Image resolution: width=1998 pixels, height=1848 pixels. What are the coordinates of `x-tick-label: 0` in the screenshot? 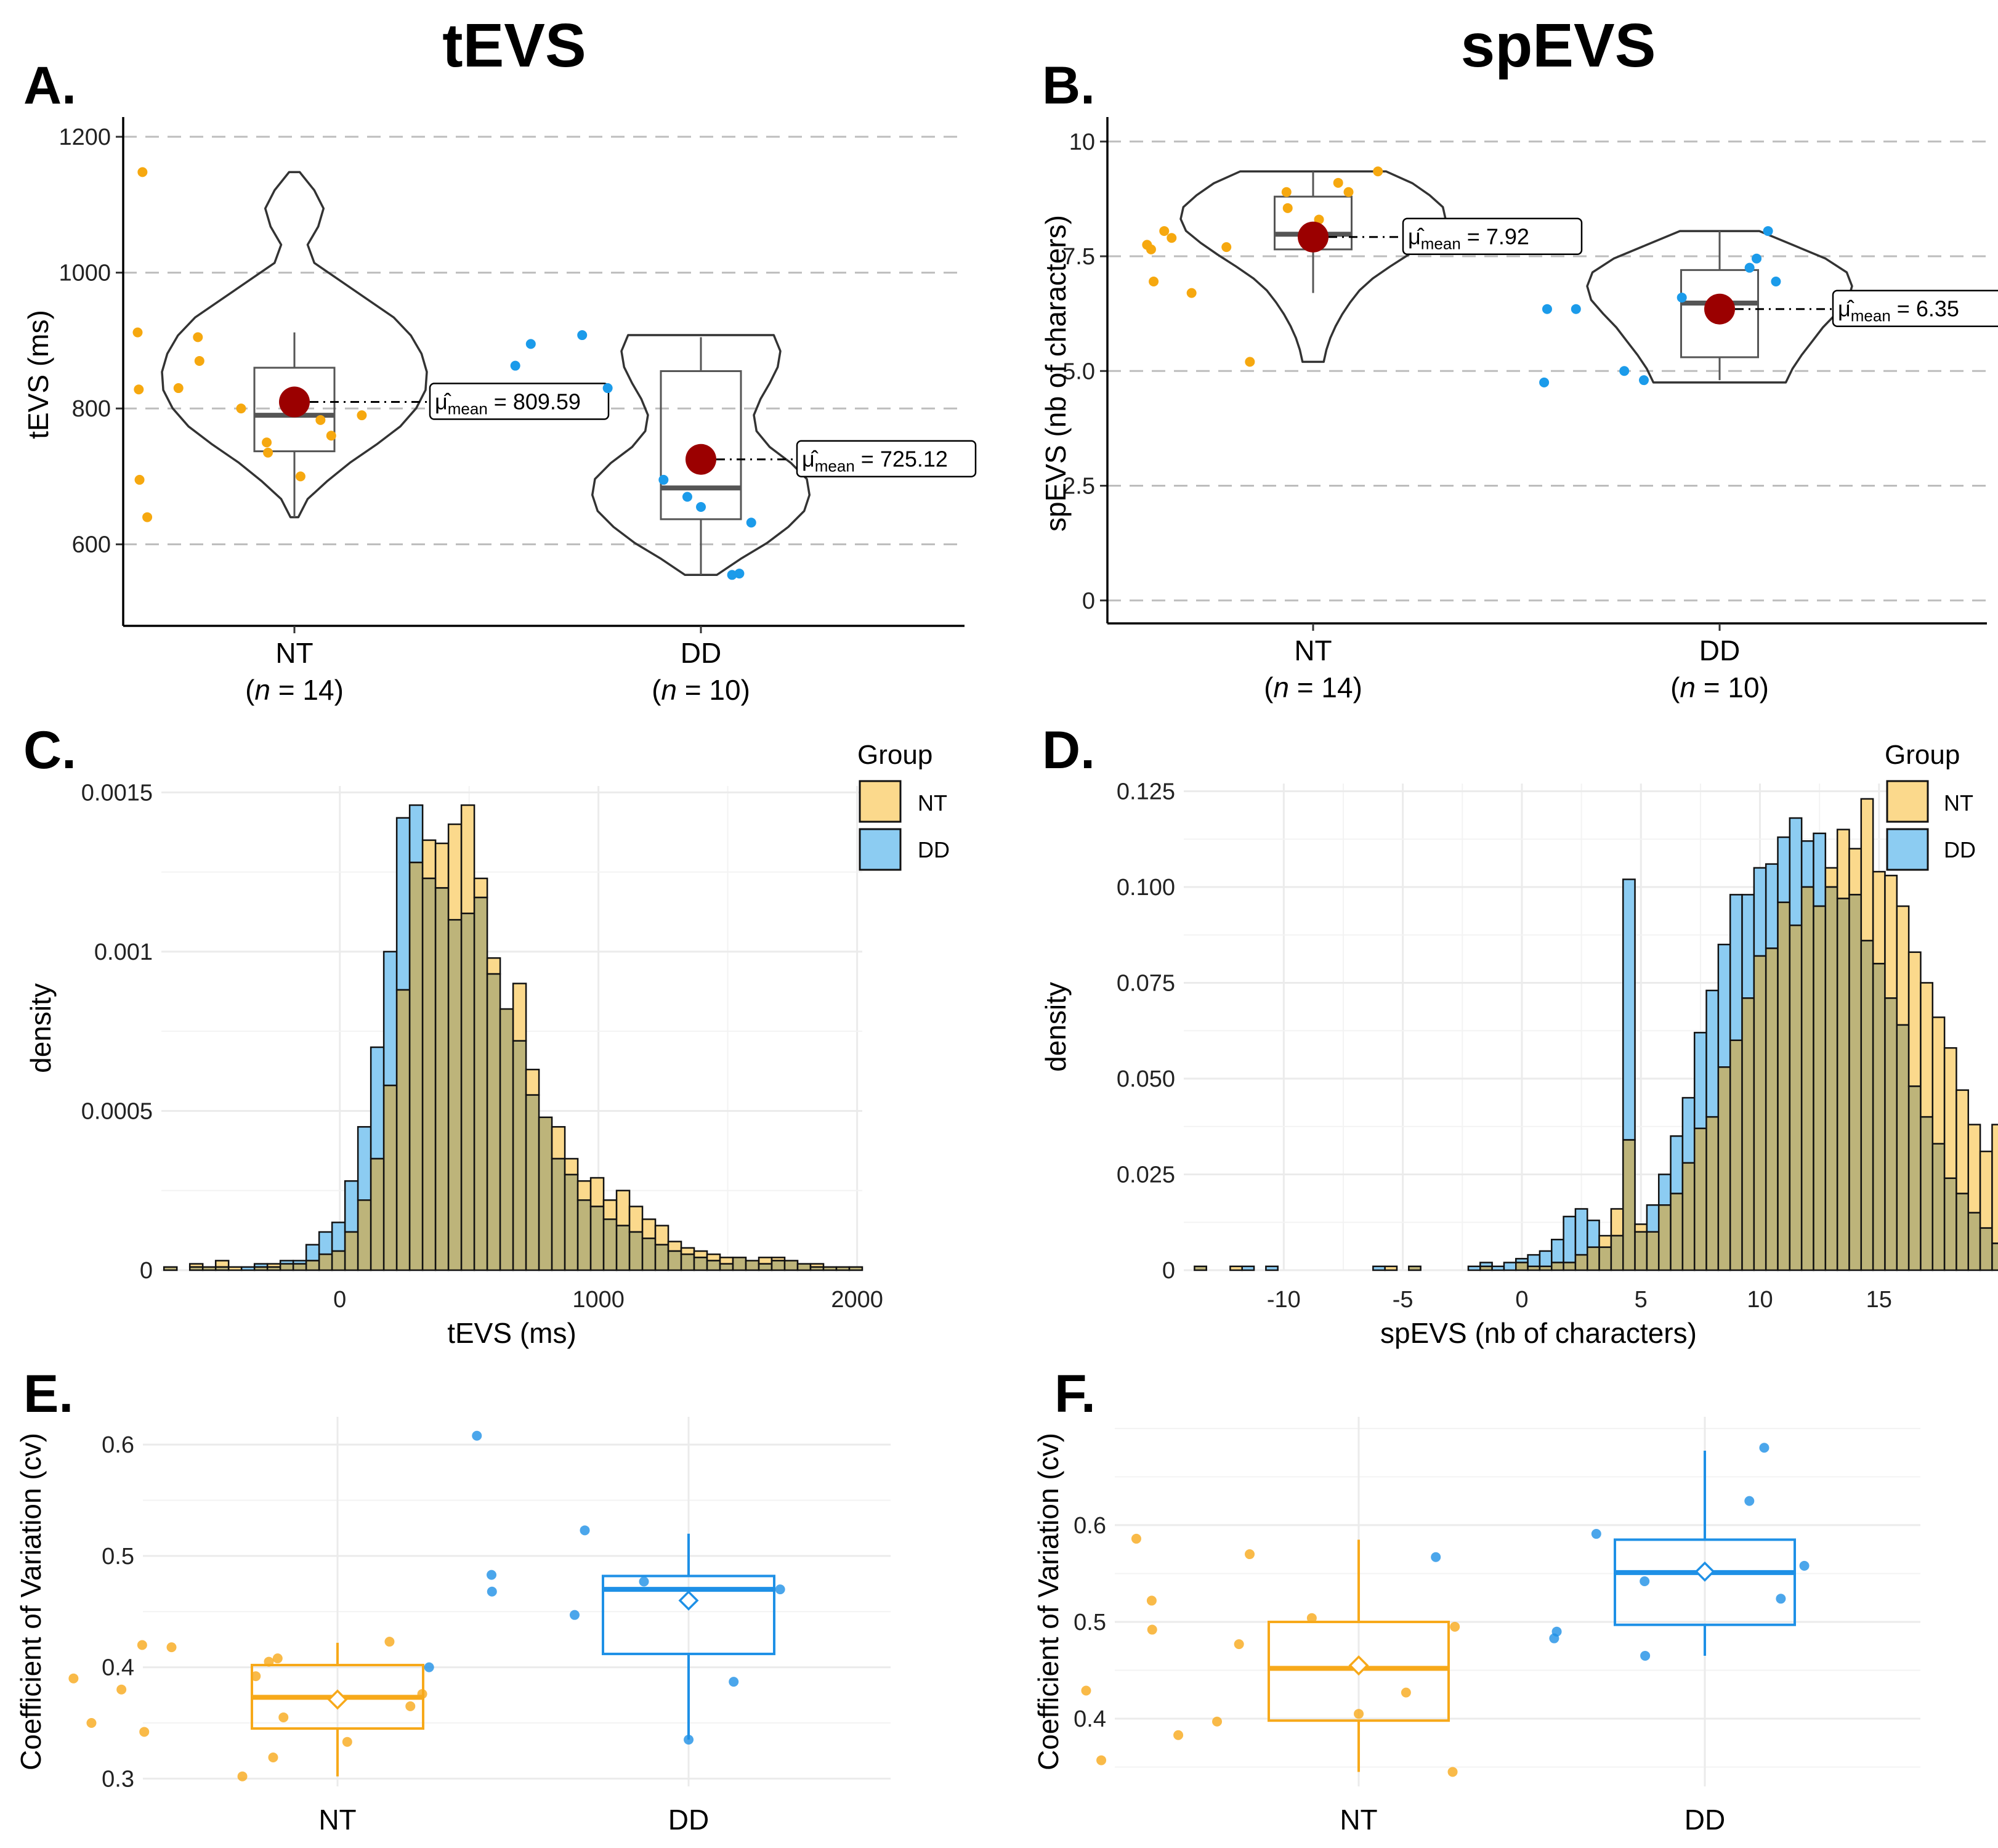 It's located at (1521, 1300).